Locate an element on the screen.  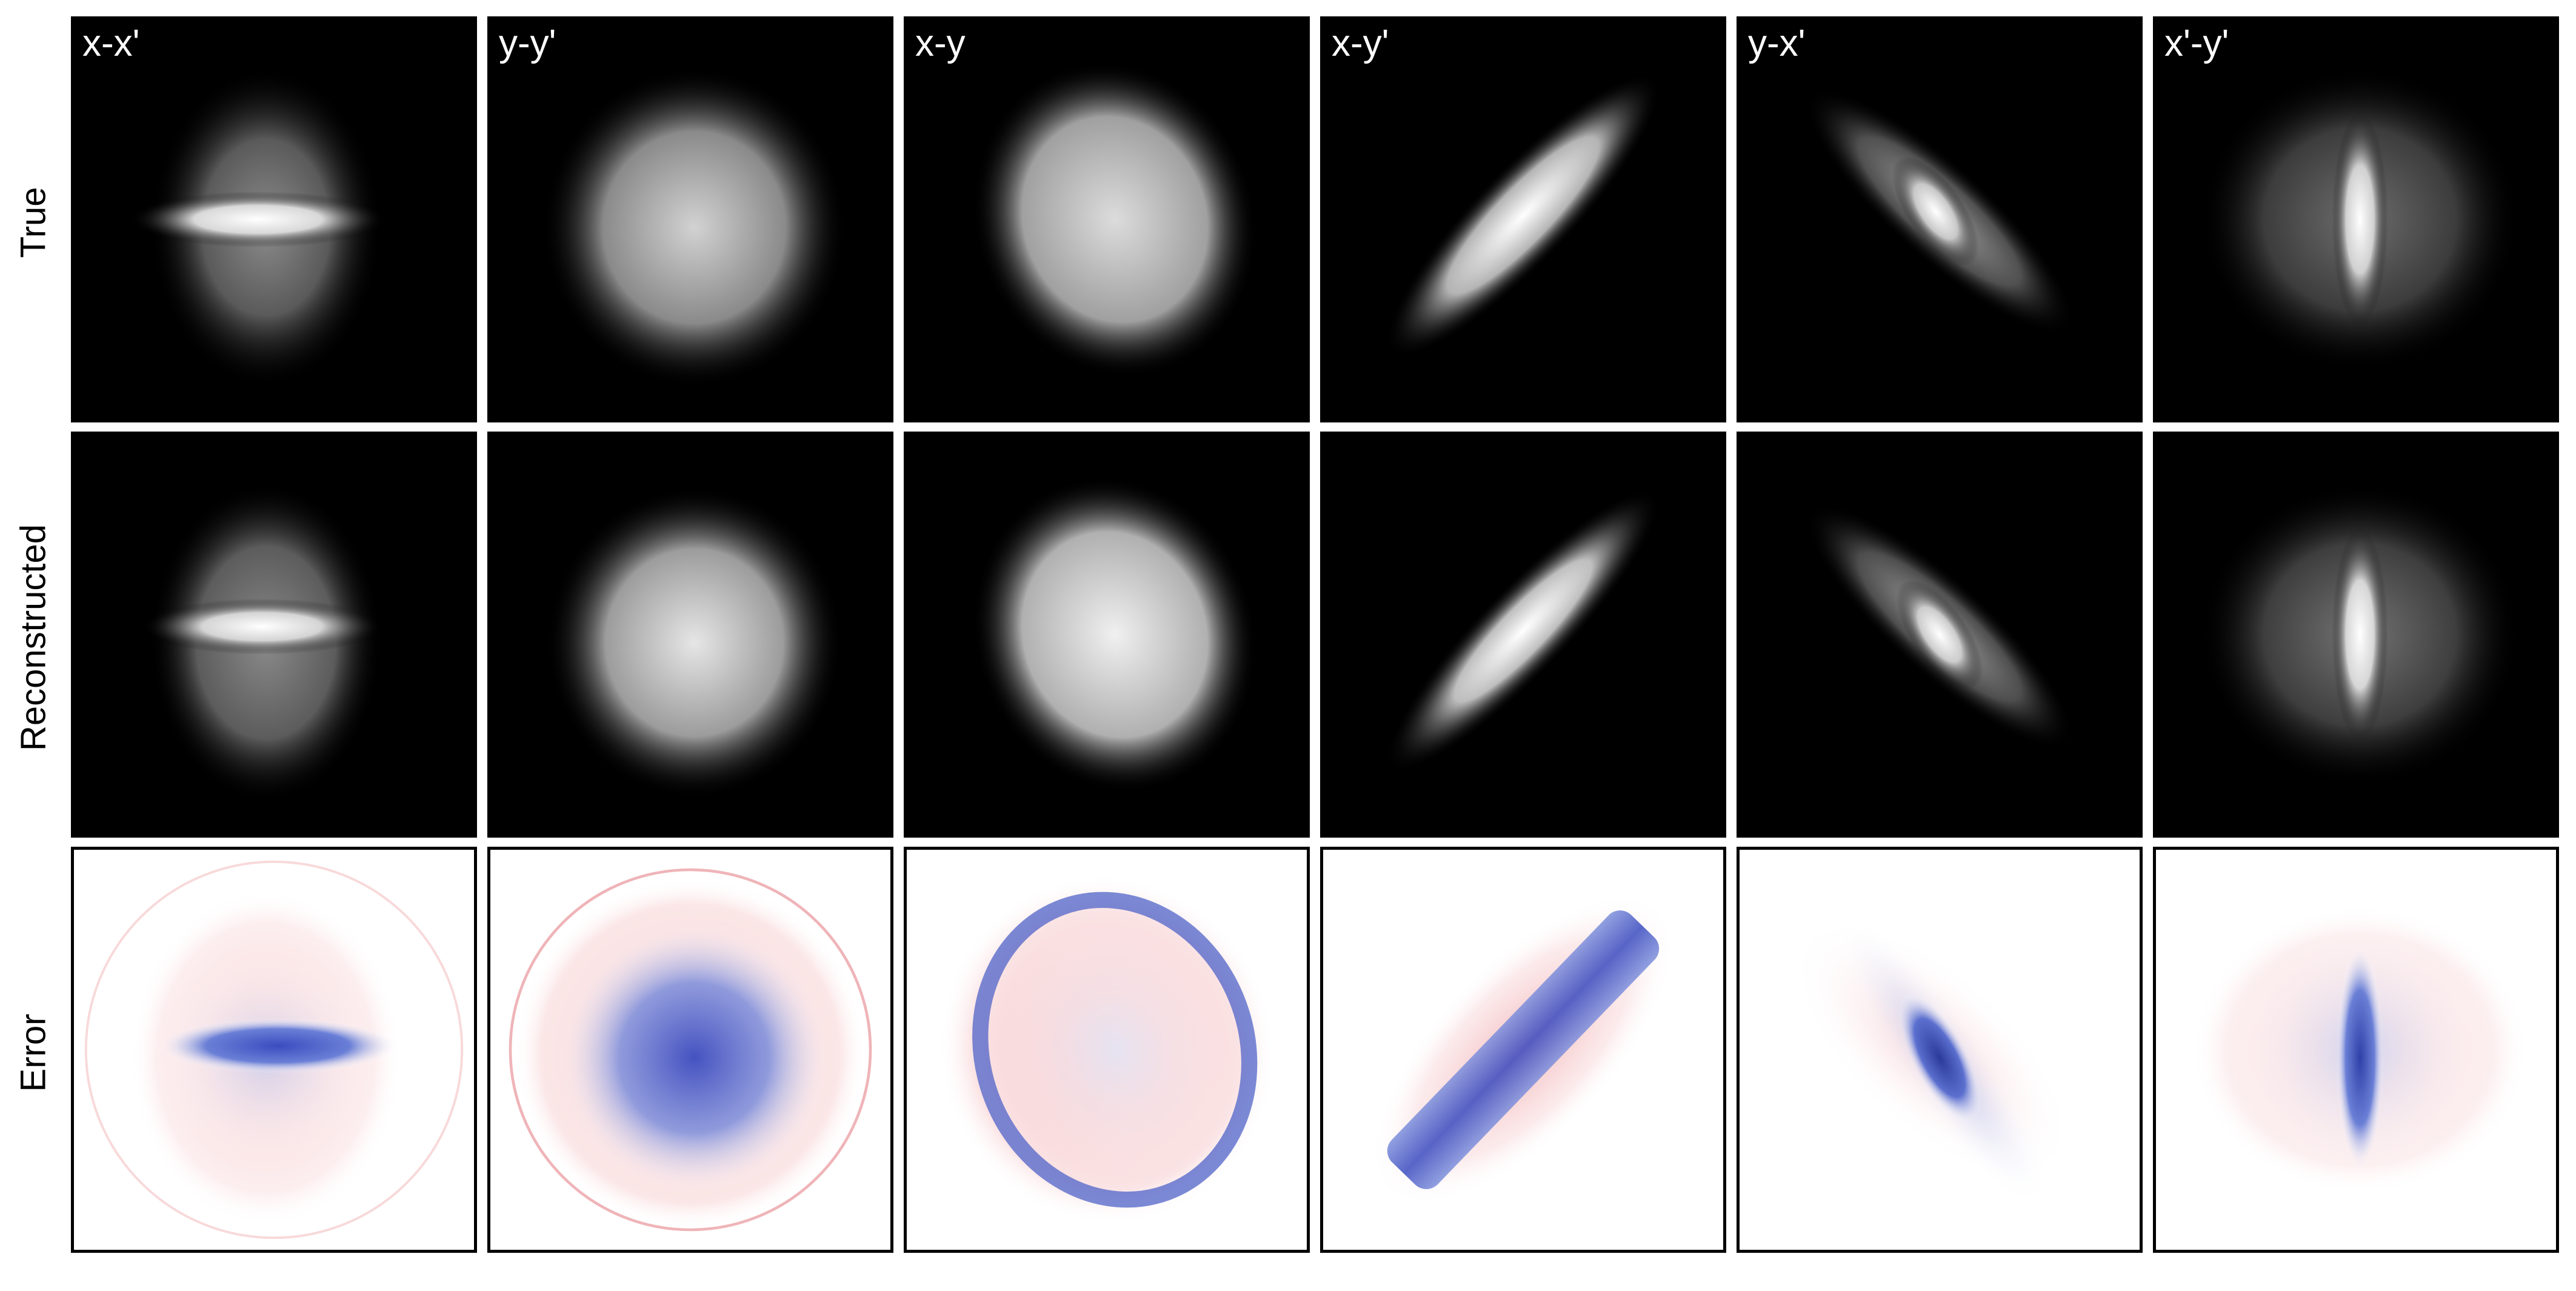
row-label-error-text: Error is located at coordinates (33, 1052).